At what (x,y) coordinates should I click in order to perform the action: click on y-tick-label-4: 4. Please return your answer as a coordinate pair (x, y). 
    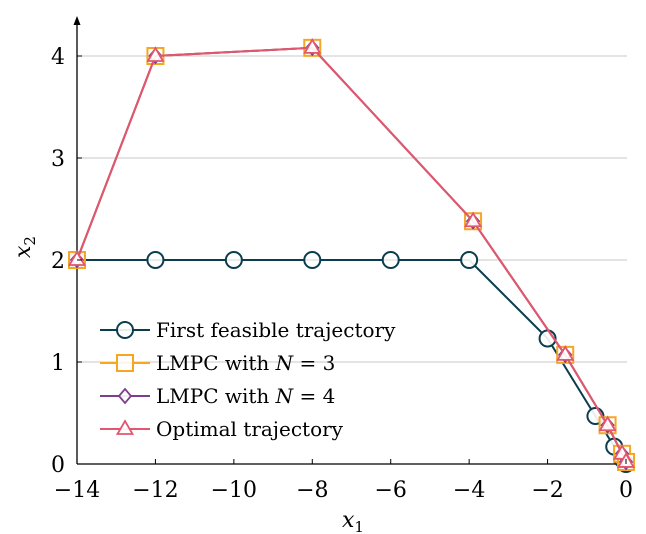
    Looking at the image, I should click on (58, 57).